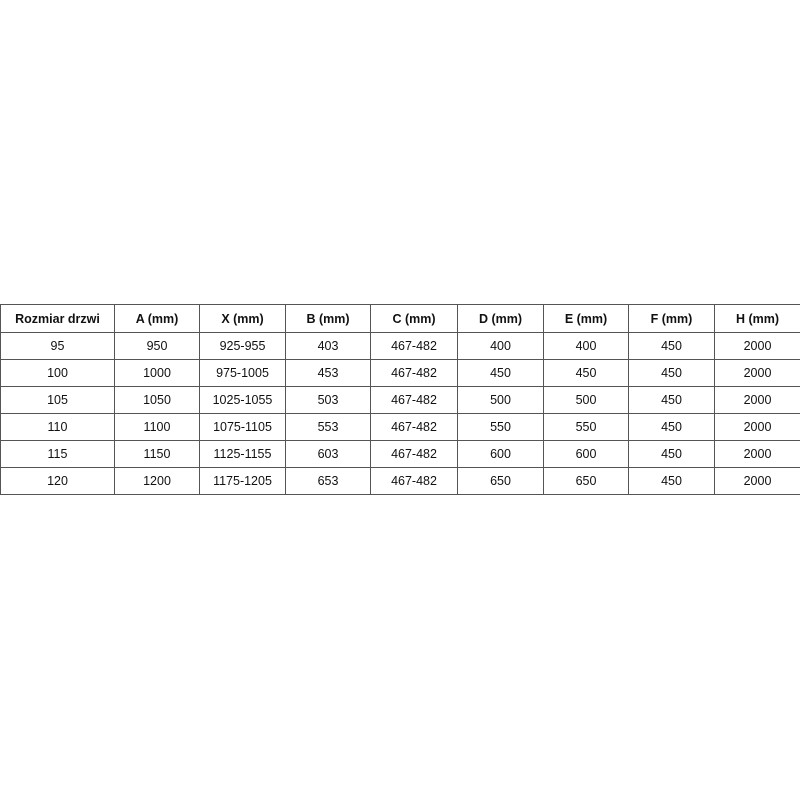  I want to click on table-cell: 100, so click(57, 373).